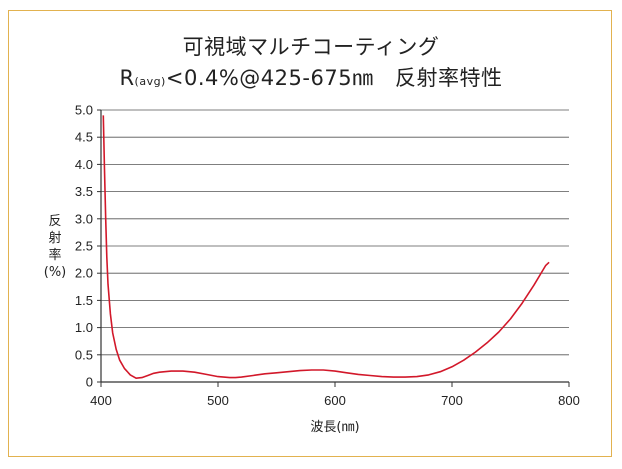  I want to click on y-tick-label: 2.5, so click(84, 246).